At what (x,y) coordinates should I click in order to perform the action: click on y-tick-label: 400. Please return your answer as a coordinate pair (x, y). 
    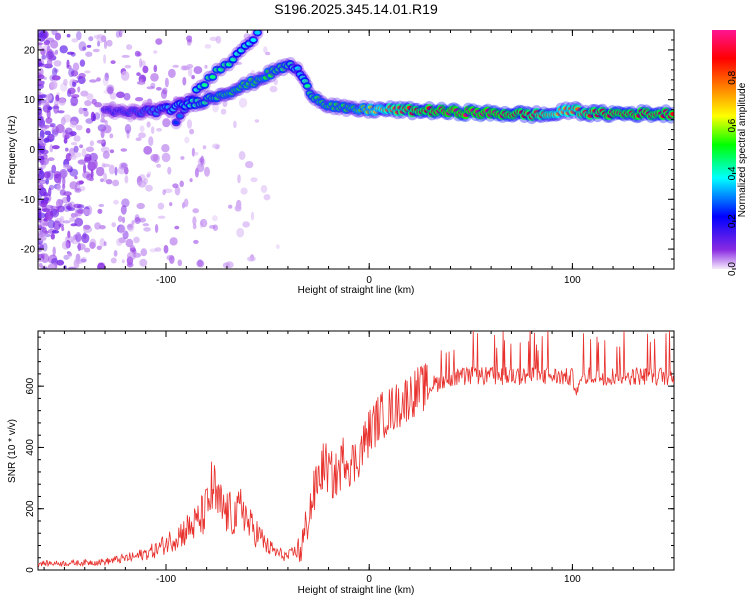
    Looking at the image, I should click on (30, 447).